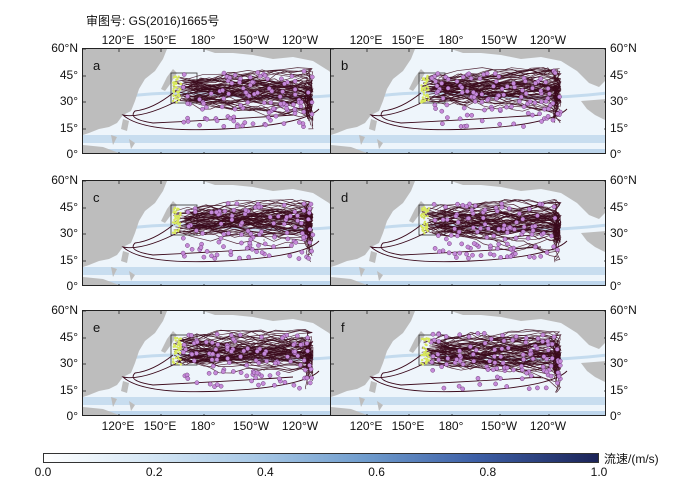 This screenshot has height=487, width=684. What do you see at coordinates (43, 472) in the screenshot?
I see `colorbar-tick-label: 0.0` at bounding box center [43, 472].